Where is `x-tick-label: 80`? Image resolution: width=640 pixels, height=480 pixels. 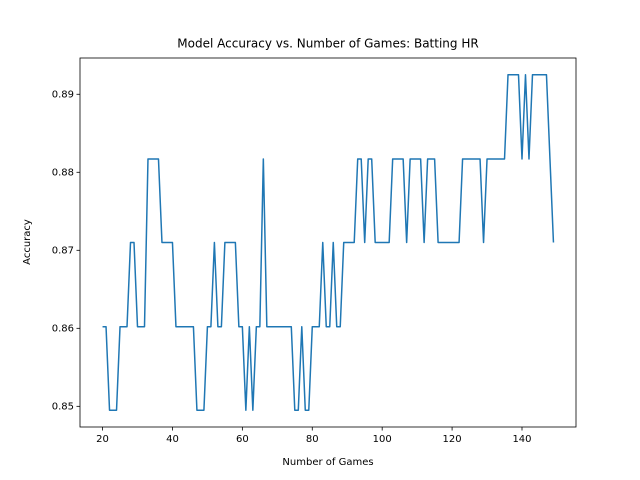
x-tick-label: 80 is located at coordinates (312, 439).